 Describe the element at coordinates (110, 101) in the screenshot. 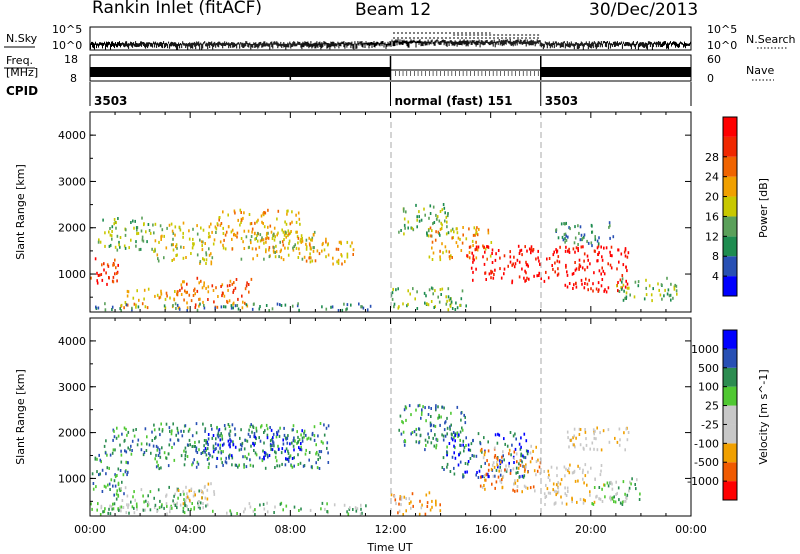

I see `cpid-segment-label: 3503` at that location.